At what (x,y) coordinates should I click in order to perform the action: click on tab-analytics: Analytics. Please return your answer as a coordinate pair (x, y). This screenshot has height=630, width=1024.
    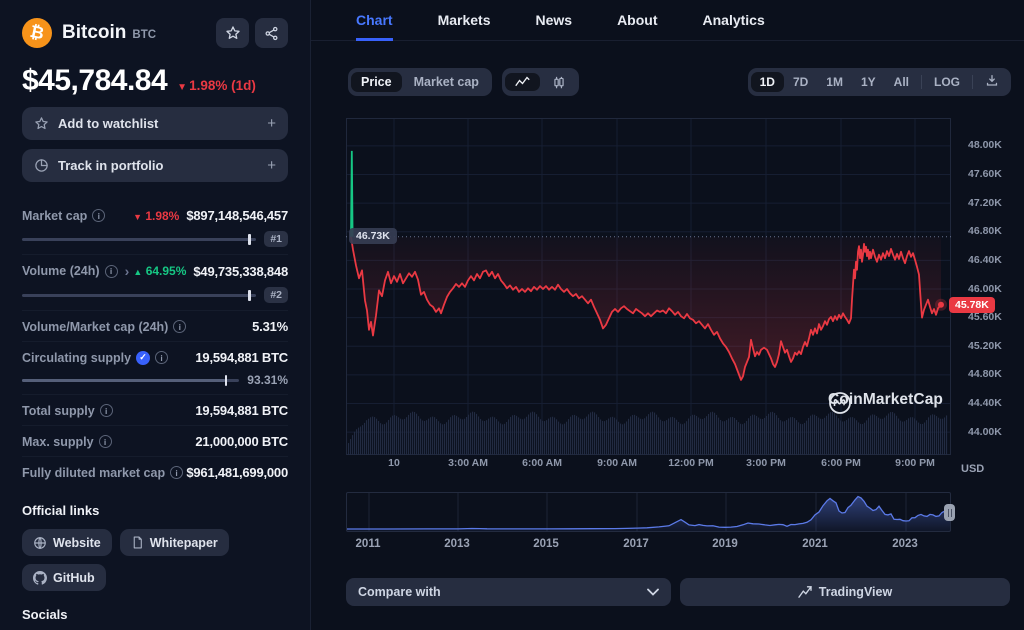
    Looking at the image, I should click on (733, 20).